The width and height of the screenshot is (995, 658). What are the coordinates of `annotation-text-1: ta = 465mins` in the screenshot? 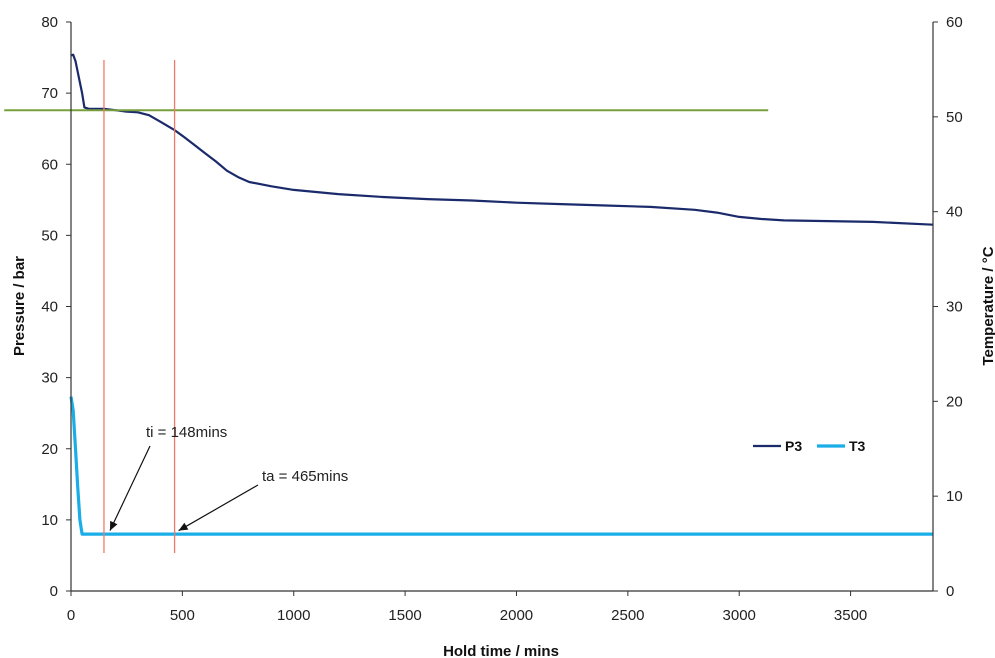 It's located at (305, 476).